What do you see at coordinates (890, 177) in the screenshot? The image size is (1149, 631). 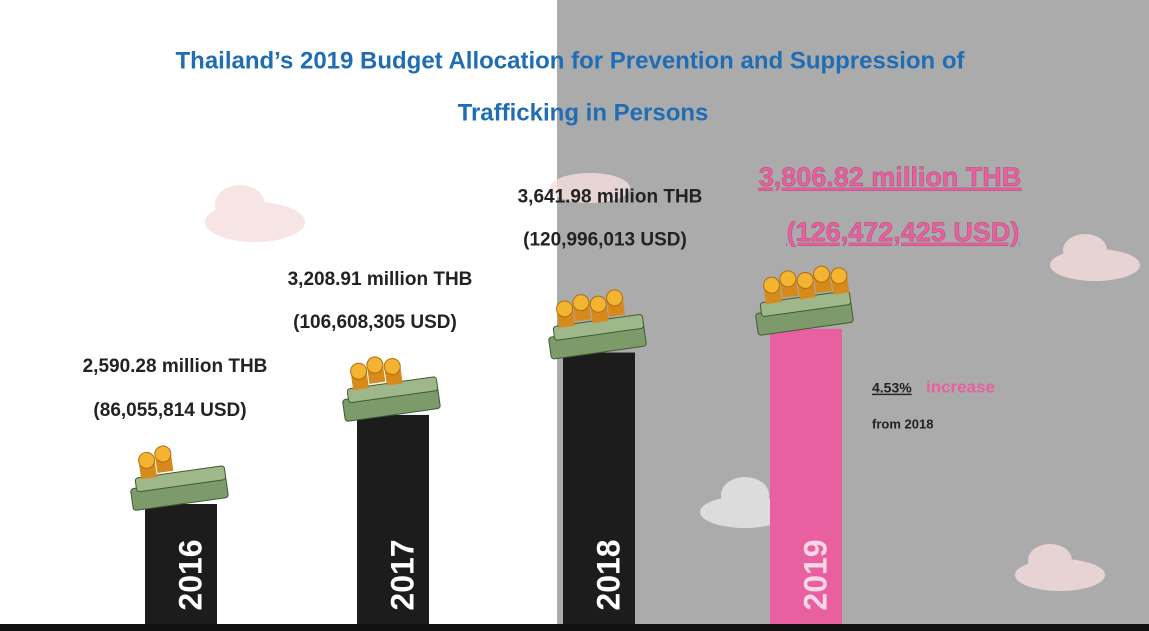 I see `value-label: 3,806.82 million THB` at bounding box center [890, 177].